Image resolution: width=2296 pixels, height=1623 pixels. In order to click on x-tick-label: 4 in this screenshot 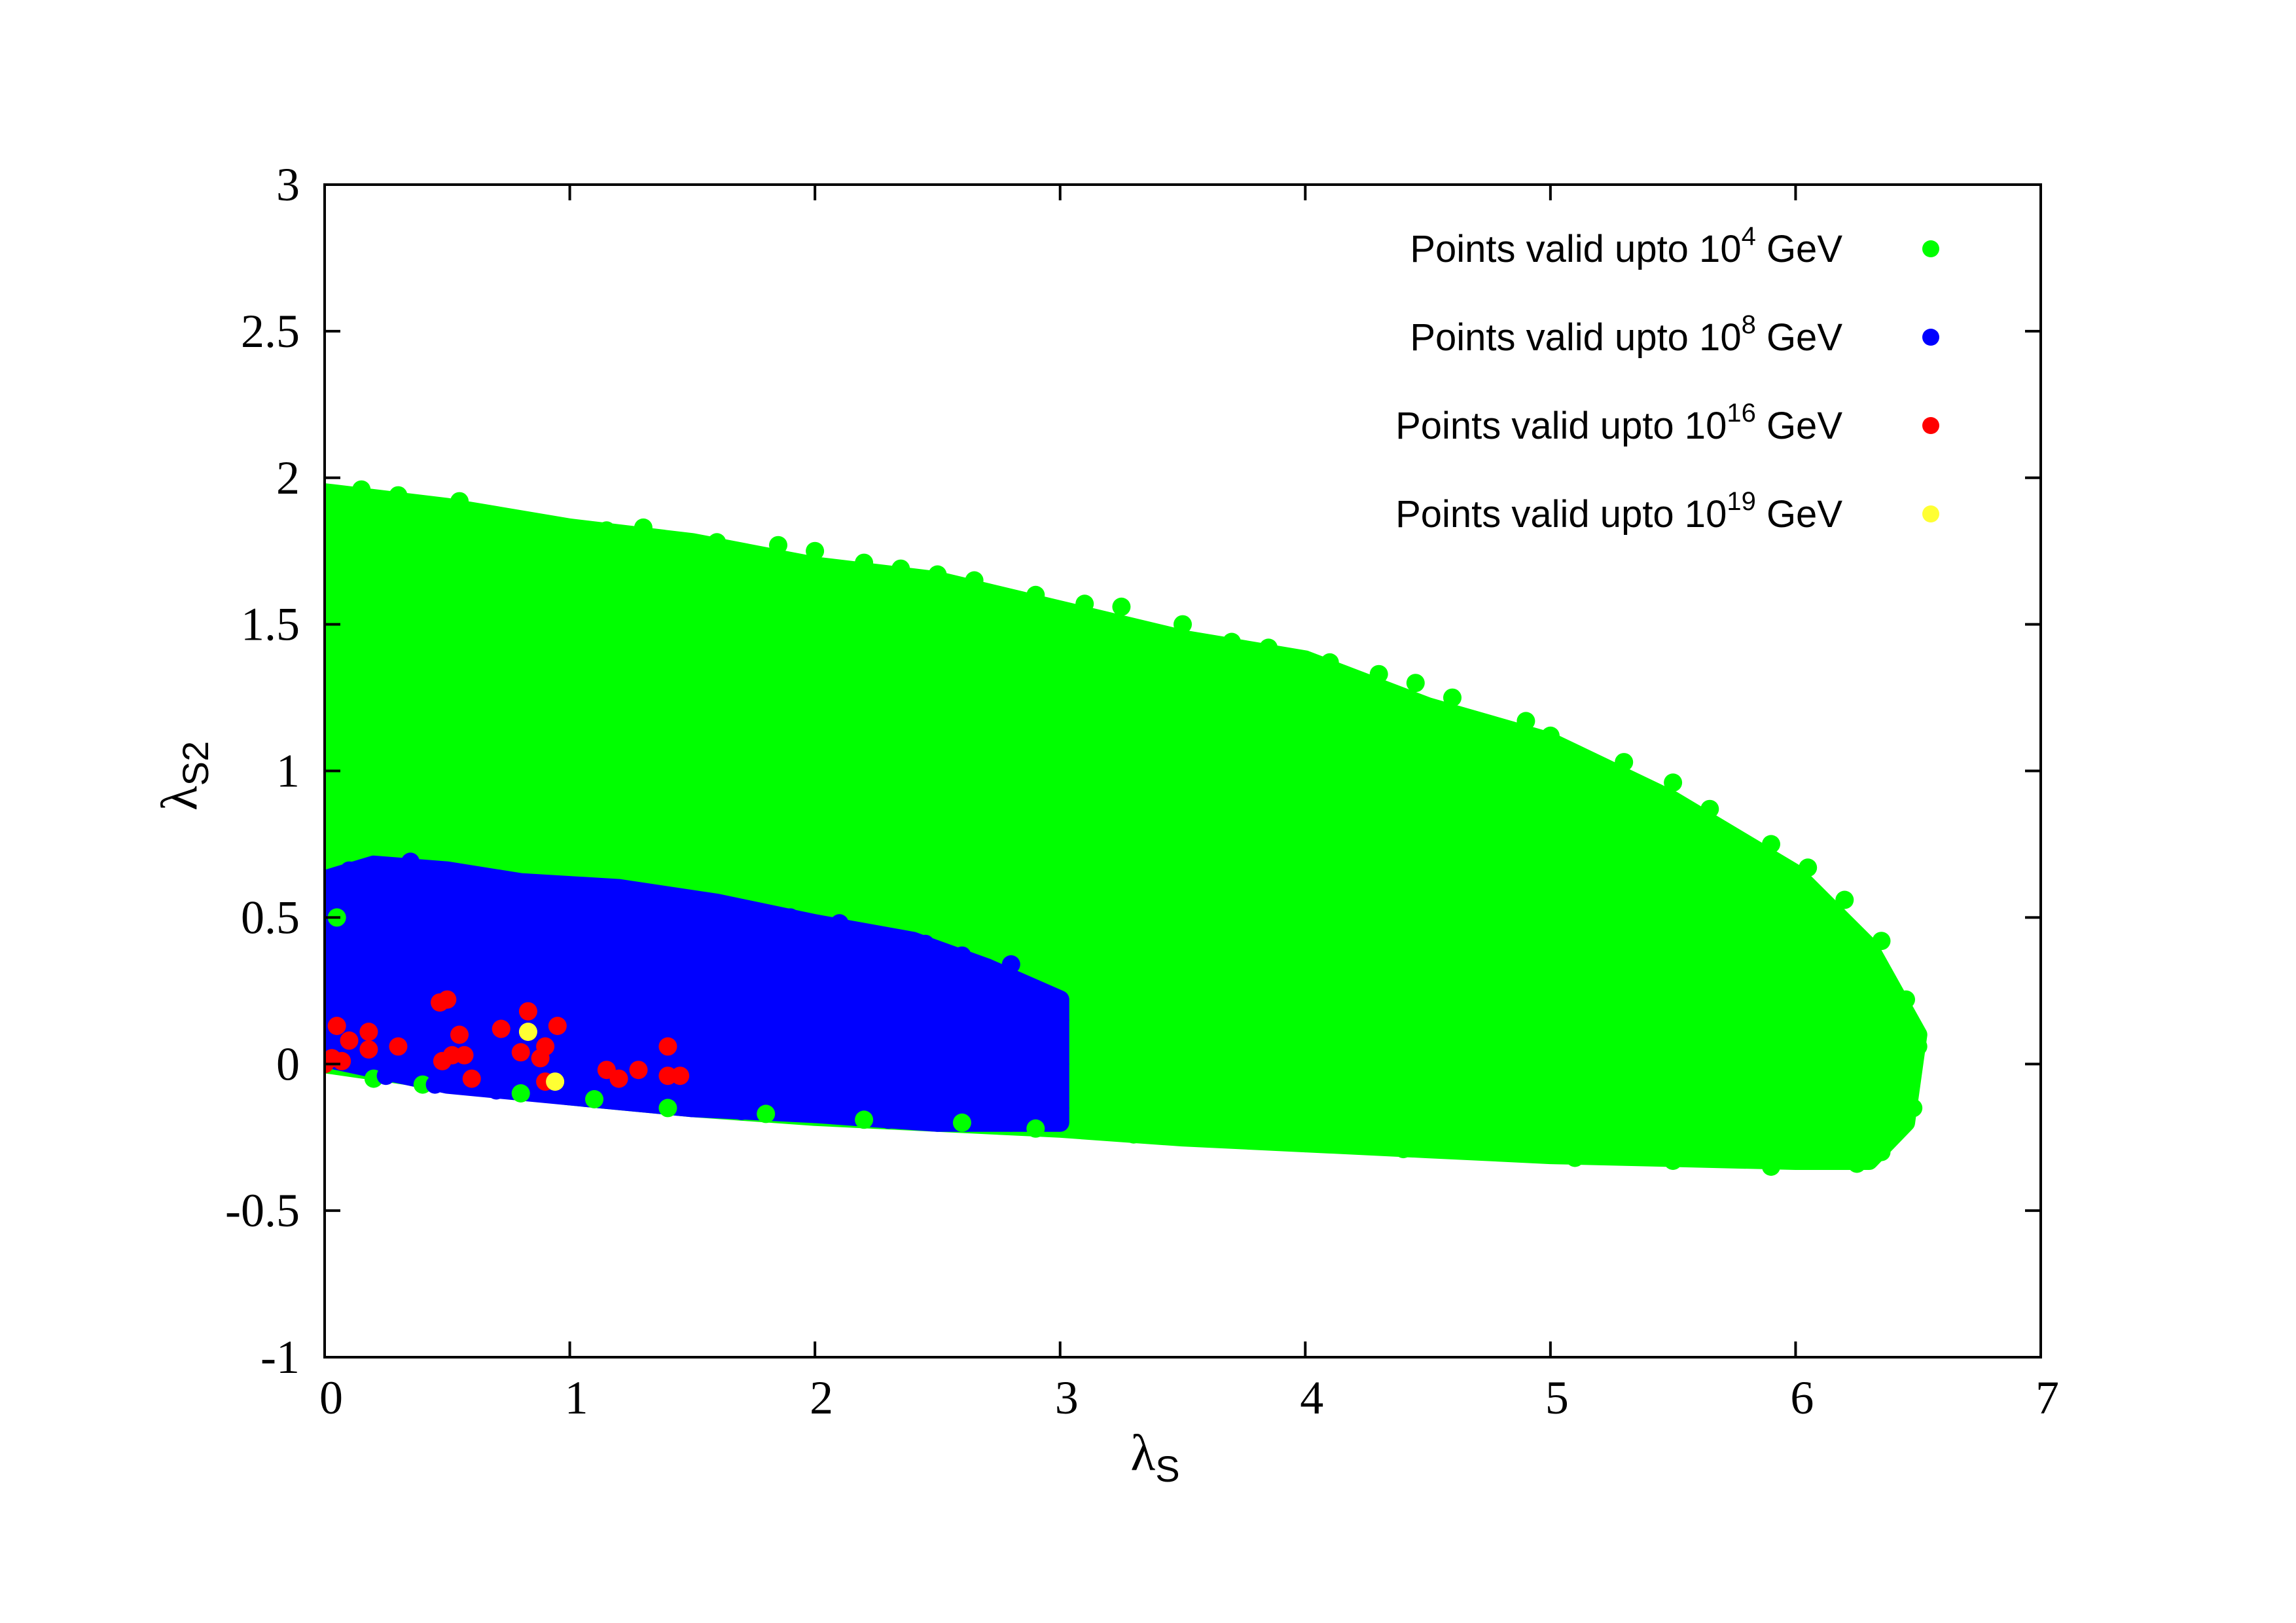, I will do `click(1311, 1398)`.